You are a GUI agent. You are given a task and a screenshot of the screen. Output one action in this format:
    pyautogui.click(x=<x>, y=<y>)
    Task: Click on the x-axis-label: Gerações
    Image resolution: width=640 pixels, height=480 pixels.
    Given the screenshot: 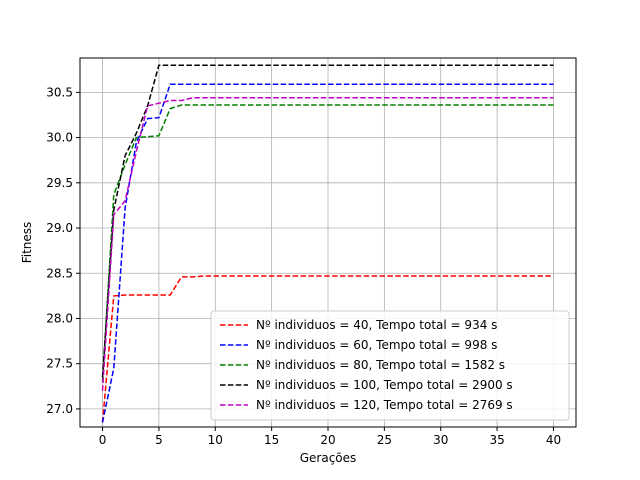 What is the action you would take?
    pyautogui.click(x=328, y=458)
    